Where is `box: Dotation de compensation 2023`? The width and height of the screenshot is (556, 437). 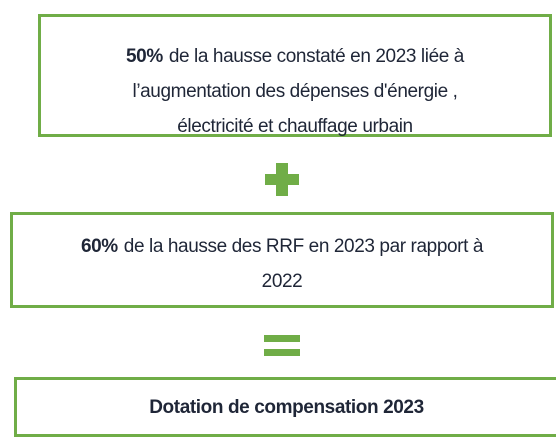 box: Dotation de compensation 2023 is located at coordinates (285, 407).